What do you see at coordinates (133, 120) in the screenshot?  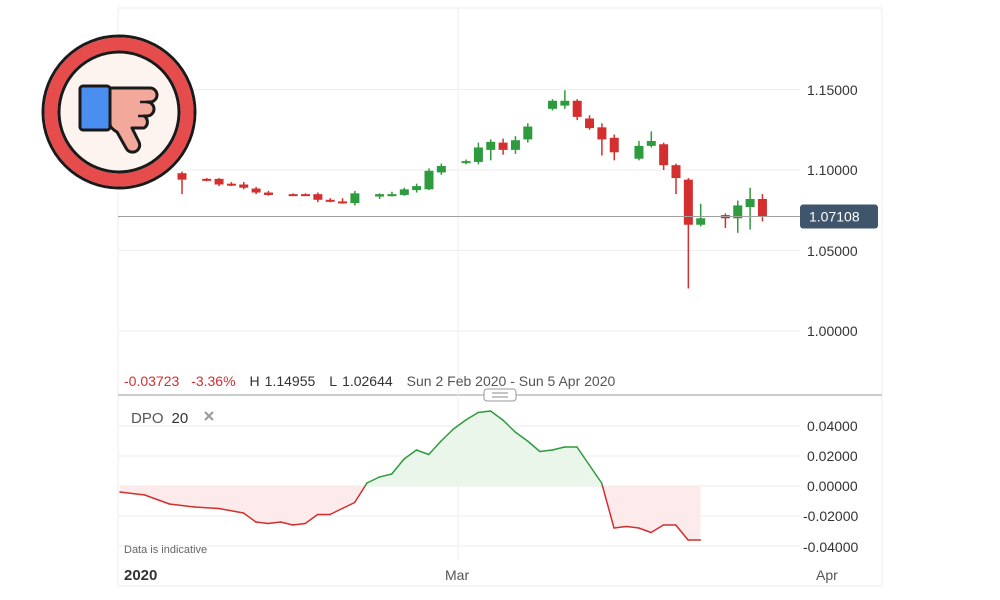 I see `thumbs-down-hand` at bounding box center [133, 120].